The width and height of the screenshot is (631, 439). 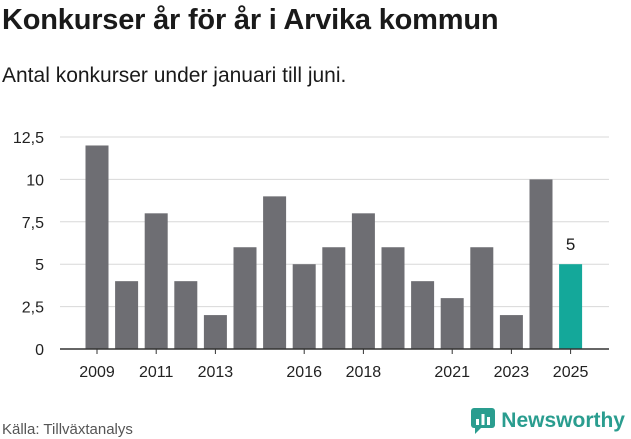 I want to click on x-tick-label: 2011, so click(x=156, y=372).